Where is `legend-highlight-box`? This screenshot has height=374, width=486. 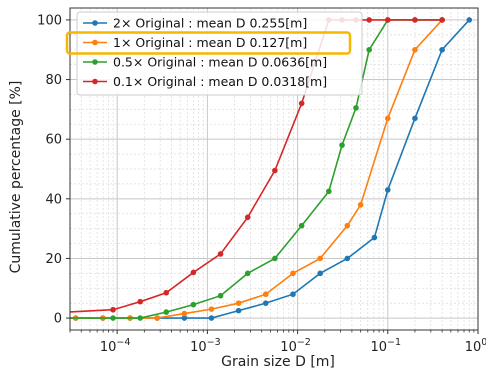
legend-highlight-box is located at coordinates (208, 43).